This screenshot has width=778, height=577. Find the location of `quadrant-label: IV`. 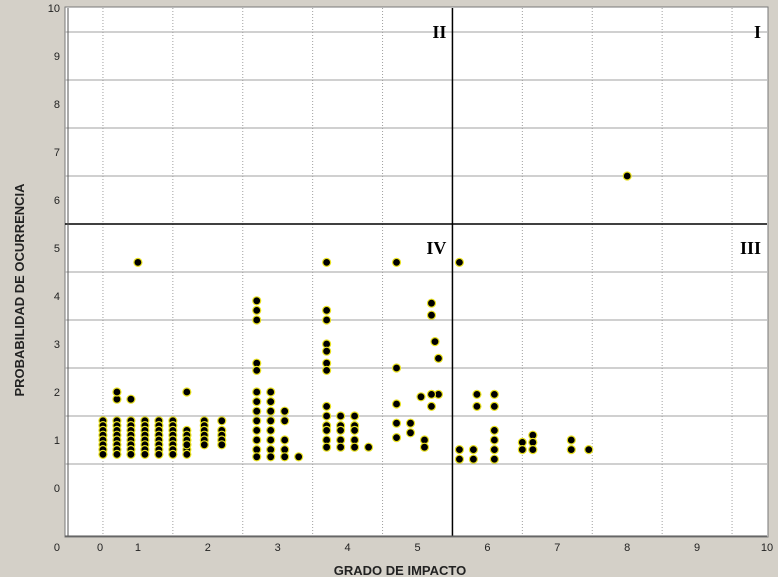

quadrant-label: IV is located at coordinates (436, 248).